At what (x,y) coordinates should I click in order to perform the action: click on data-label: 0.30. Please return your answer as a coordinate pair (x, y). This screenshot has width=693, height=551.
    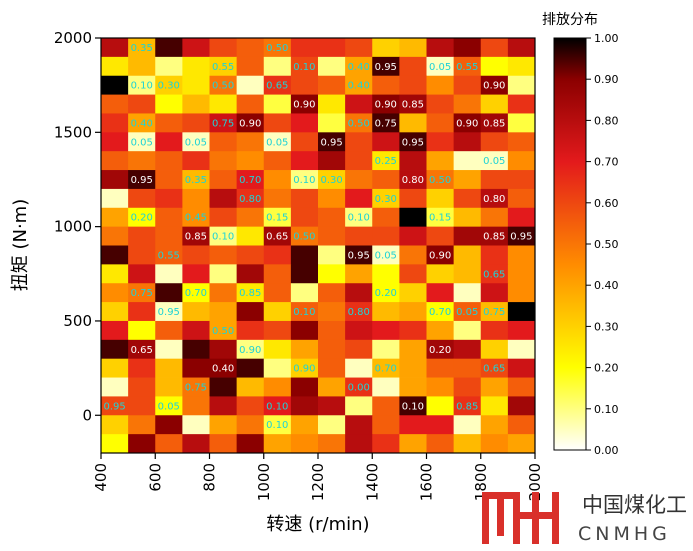
    Looking at the image, I should click on (169, 86).